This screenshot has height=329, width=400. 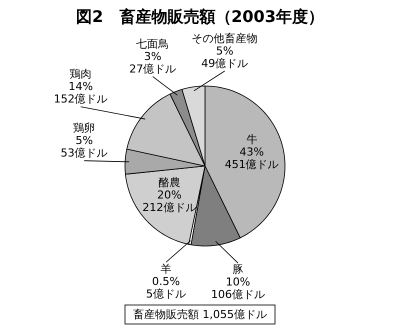 What do you see at coordinates (200, 16) in the screenshot?
I see `chart-title: 図2 畜産物販売額（2003年度）` at bounding box center [200, 16].